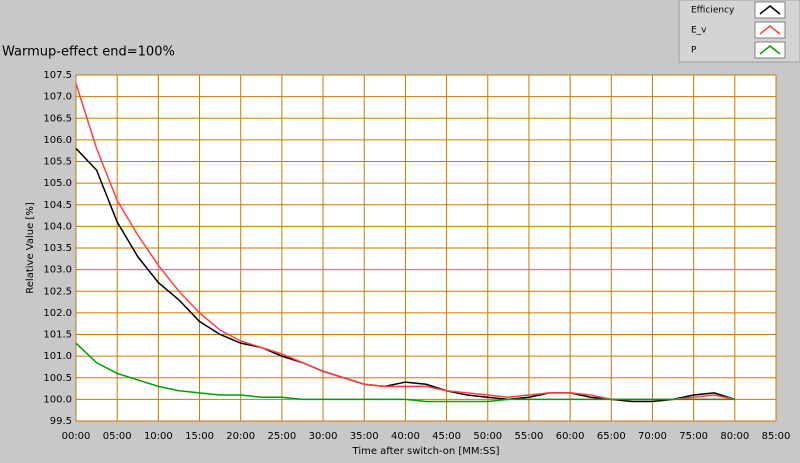  What do you see at coordinates (57, 313) in the screenshot?
I see `y-tick-label: 102.0` at bounding box center [57, 313].